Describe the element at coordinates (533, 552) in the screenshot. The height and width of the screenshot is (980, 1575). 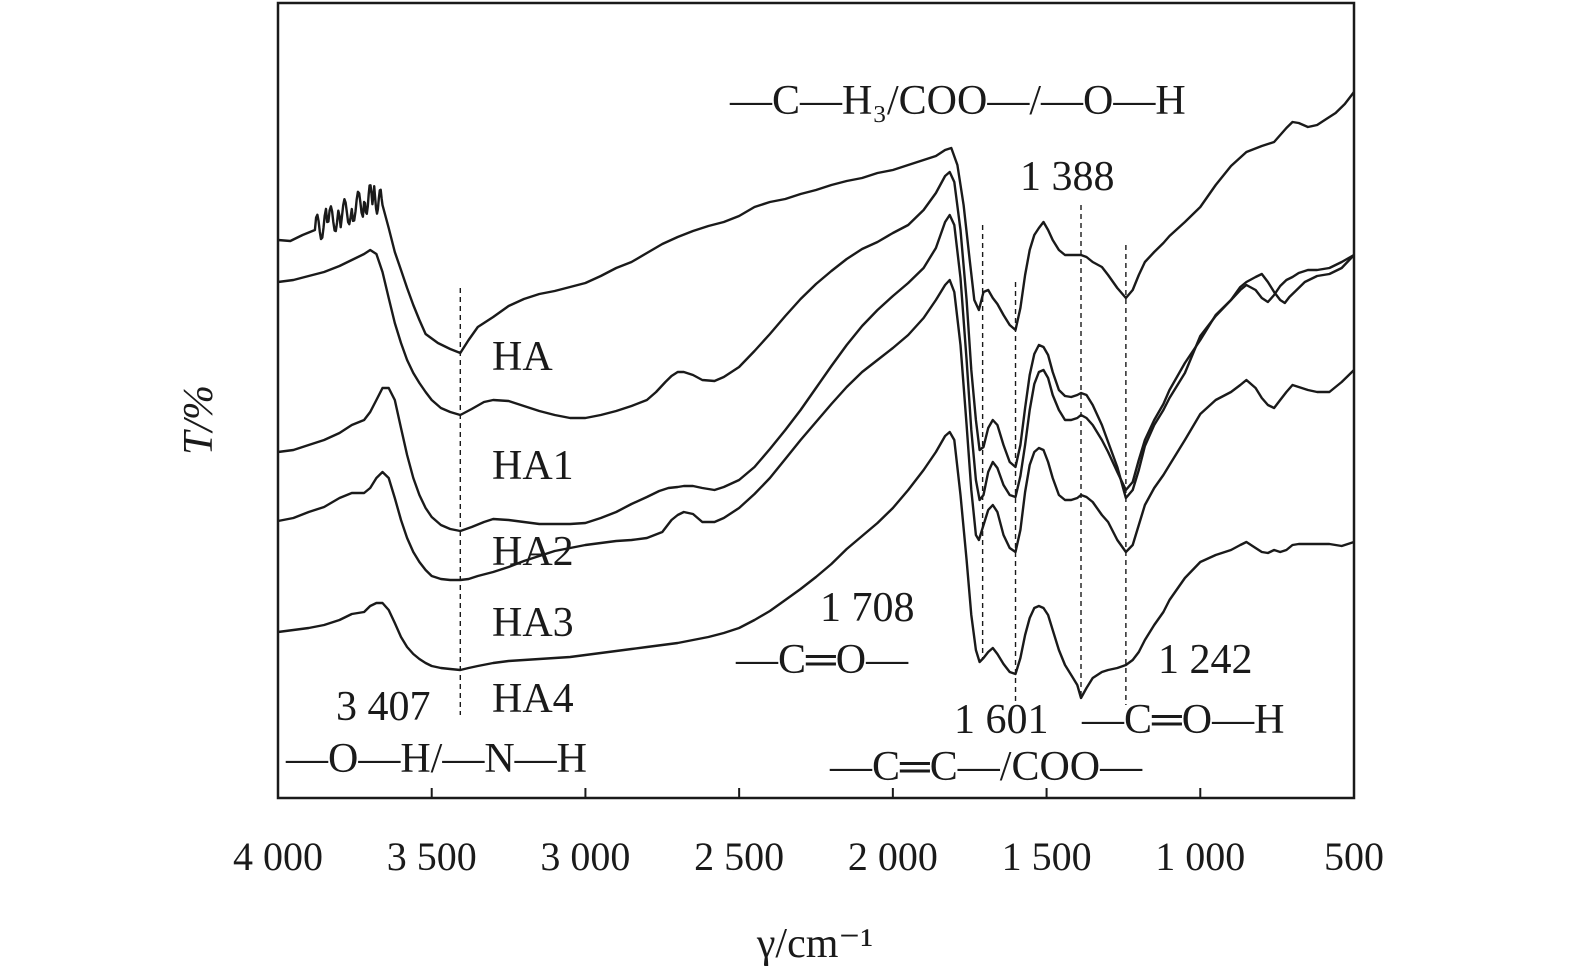
I see `series-label-ha2: HA2` at that location.